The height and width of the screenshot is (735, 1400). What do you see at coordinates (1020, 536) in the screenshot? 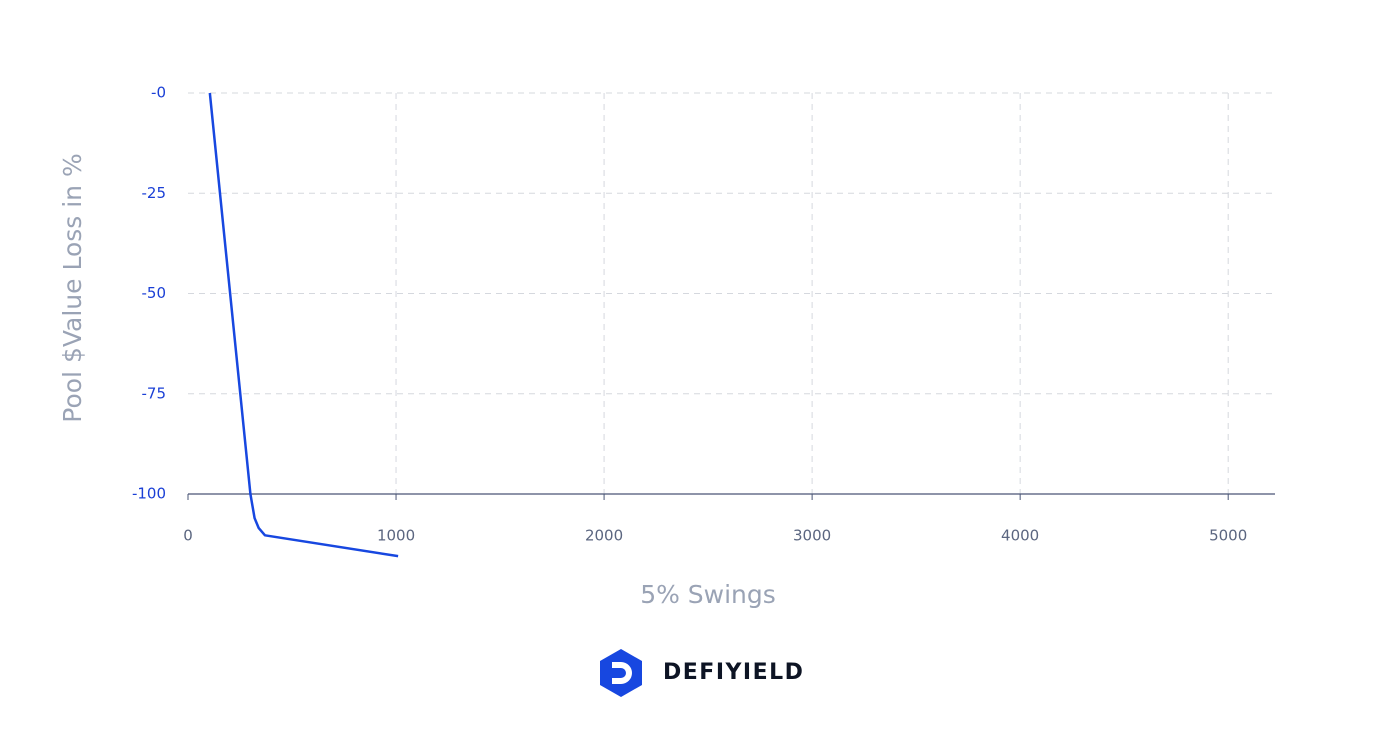
I see `x-tick-label: 4000` at bounding box center [1020, 536].